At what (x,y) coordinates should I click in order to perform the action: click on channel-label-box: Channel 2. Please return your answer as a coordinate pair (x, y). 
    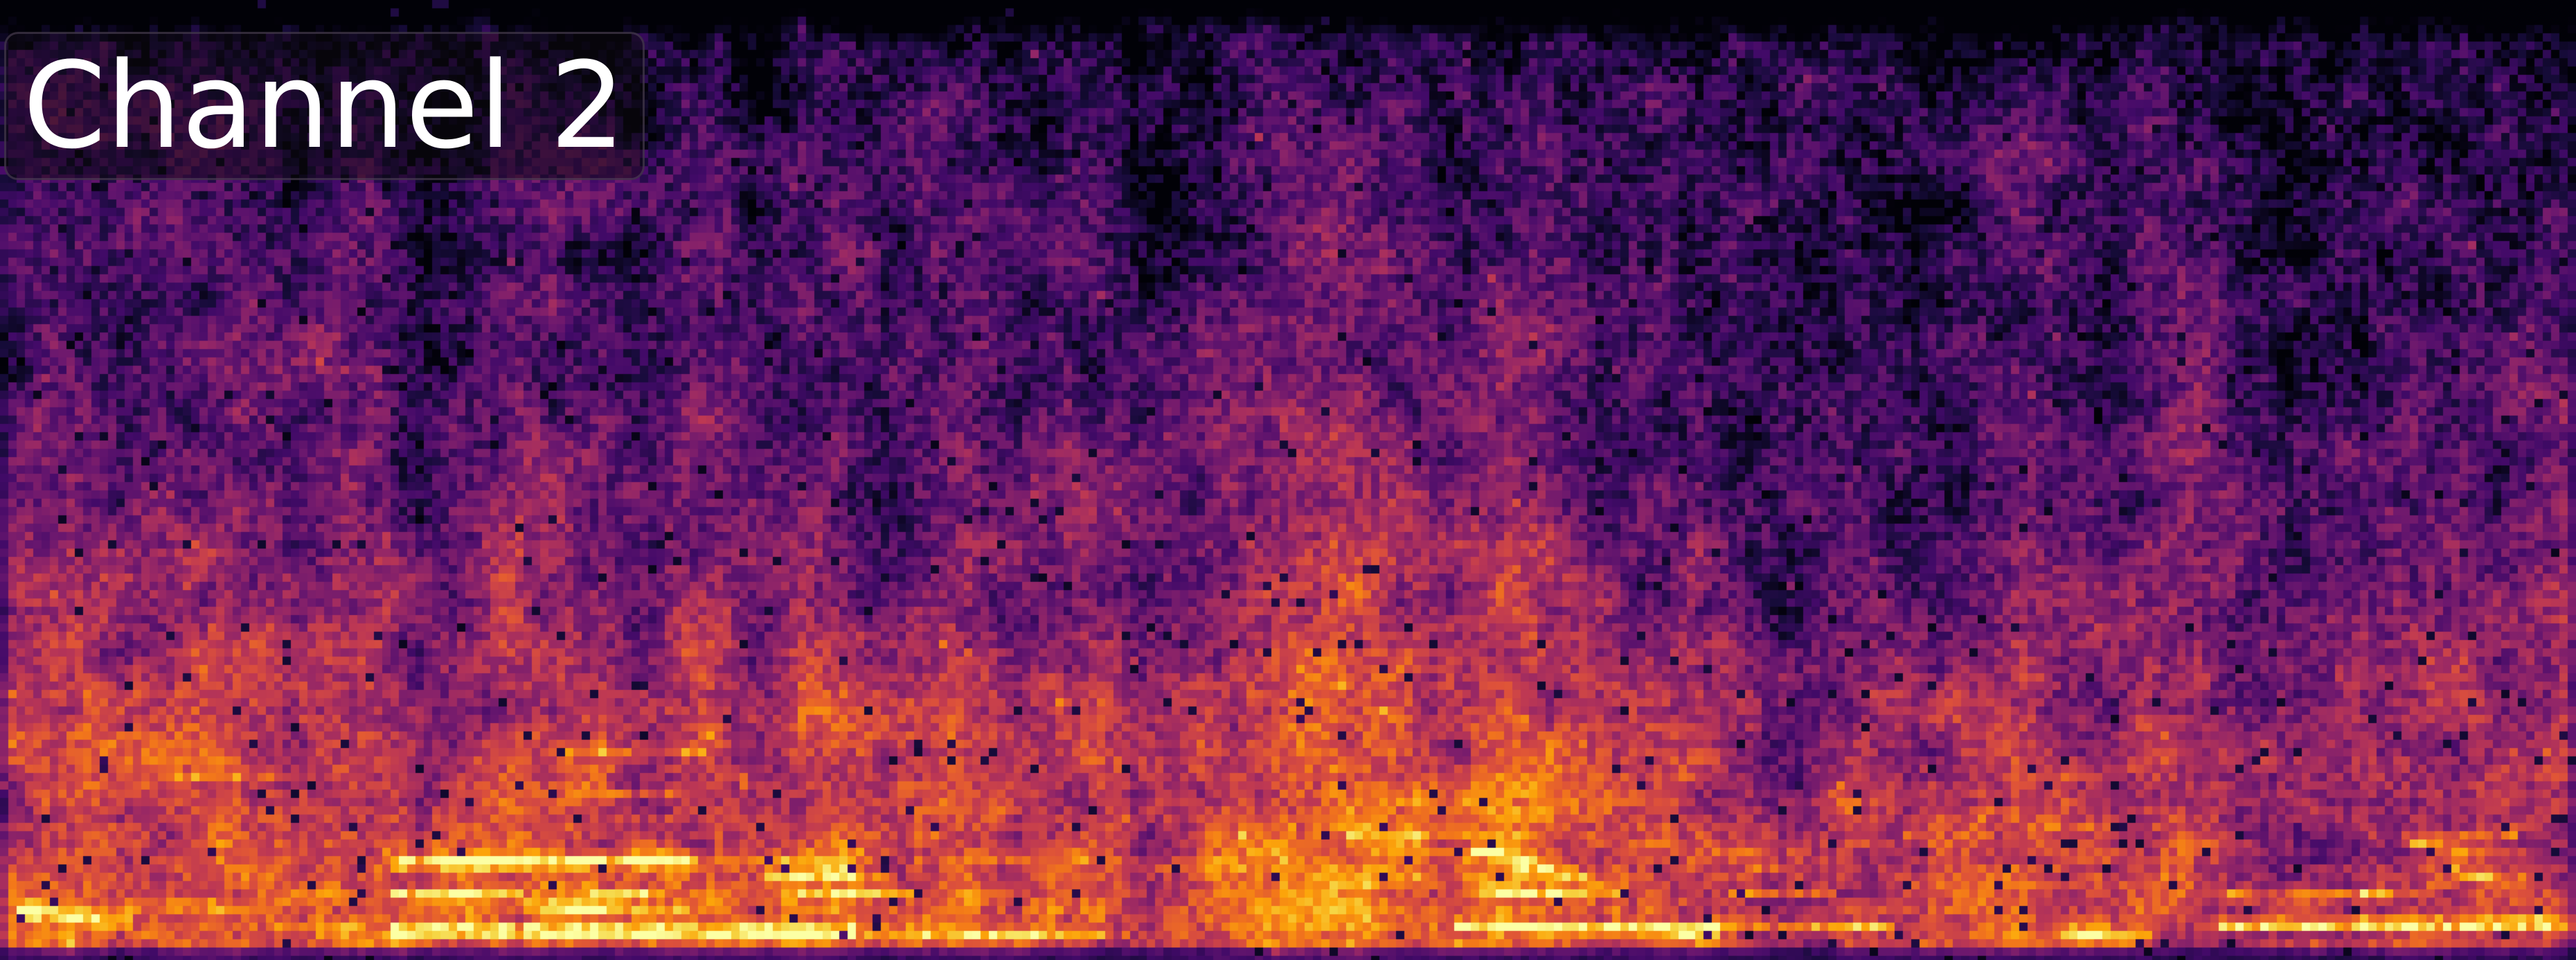
    Looking at the image, I should click on (324, 106).